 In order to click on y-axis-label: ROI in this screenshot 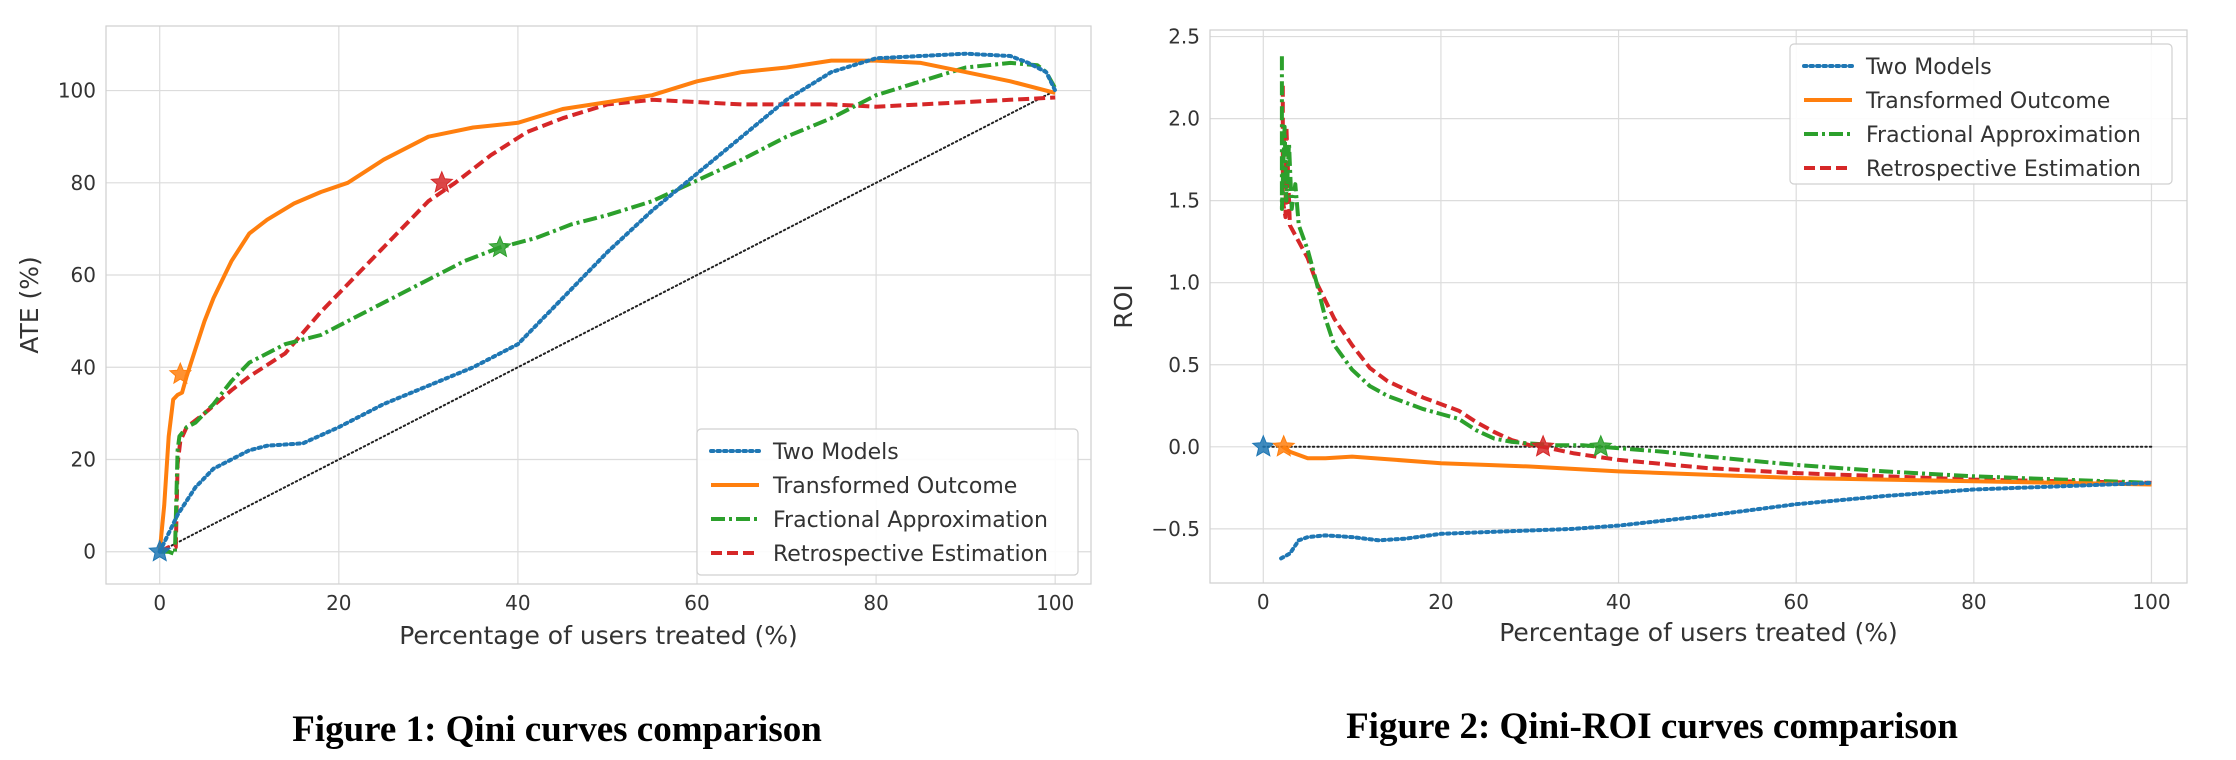, I will do `click(1123, 306)`.